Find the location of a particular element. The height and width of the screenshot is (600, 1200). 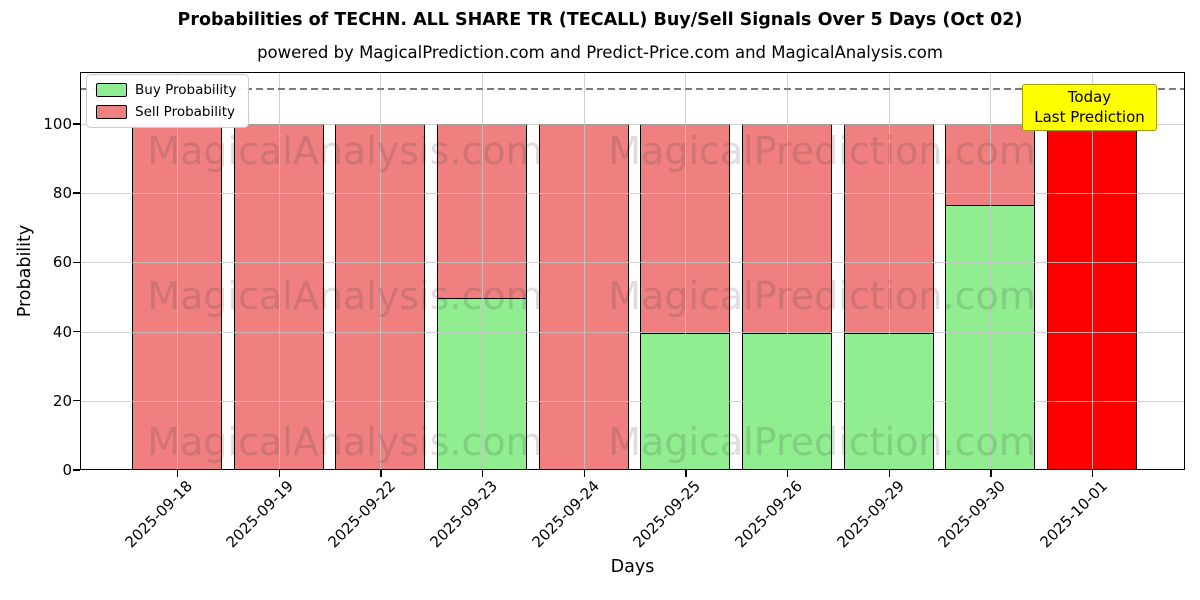

x-tick-label-2025-09-19: 2025-09-19 is located at coordinates (260, 514).